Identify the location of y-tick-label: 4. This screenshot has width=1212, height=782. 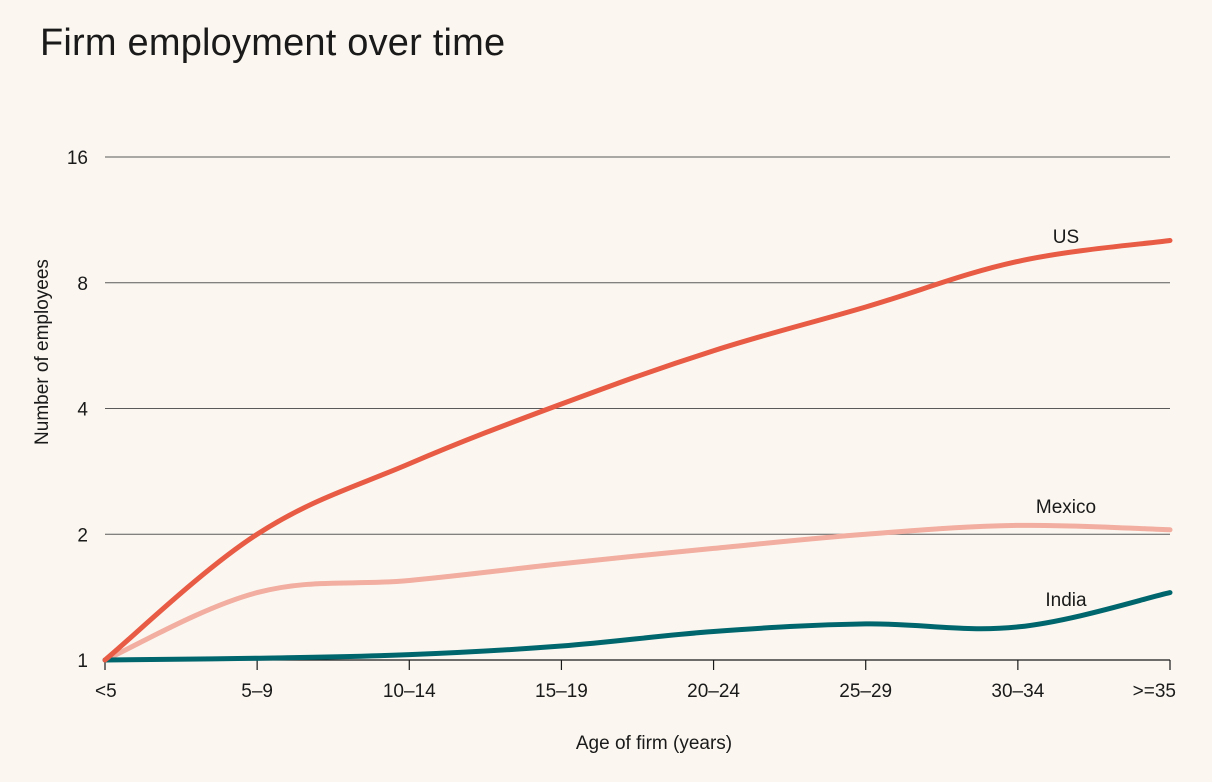
(82, 410).